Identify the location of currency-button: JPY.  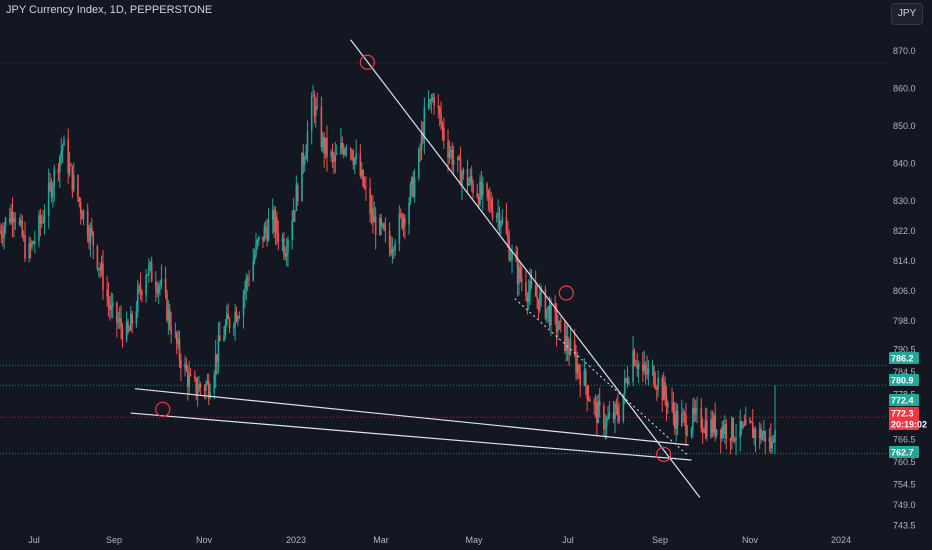
(907, 14).